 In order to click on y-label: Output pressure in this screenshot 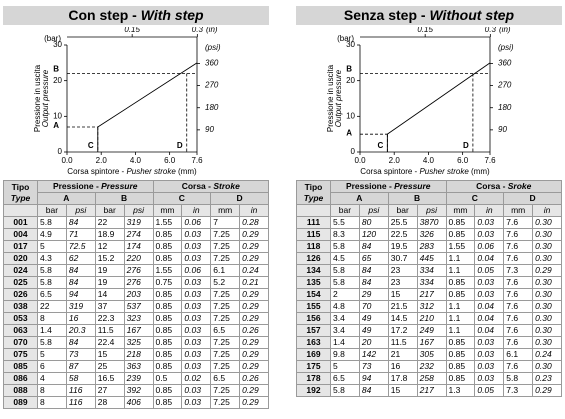, I will do `click(338, 98)`.